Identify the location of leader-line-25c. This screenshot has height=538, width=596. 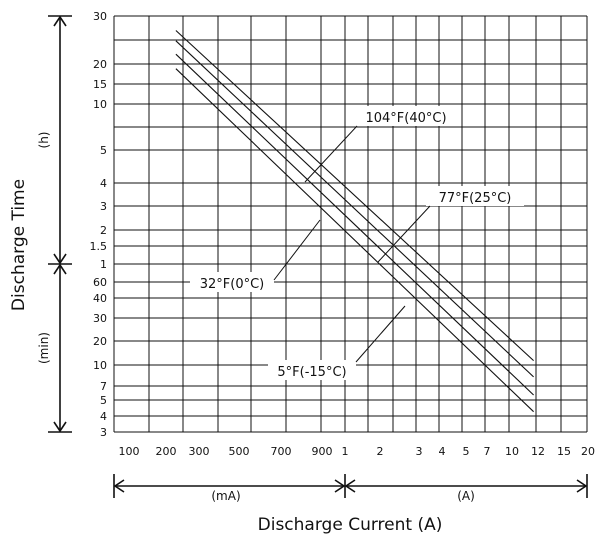
(404, 234).